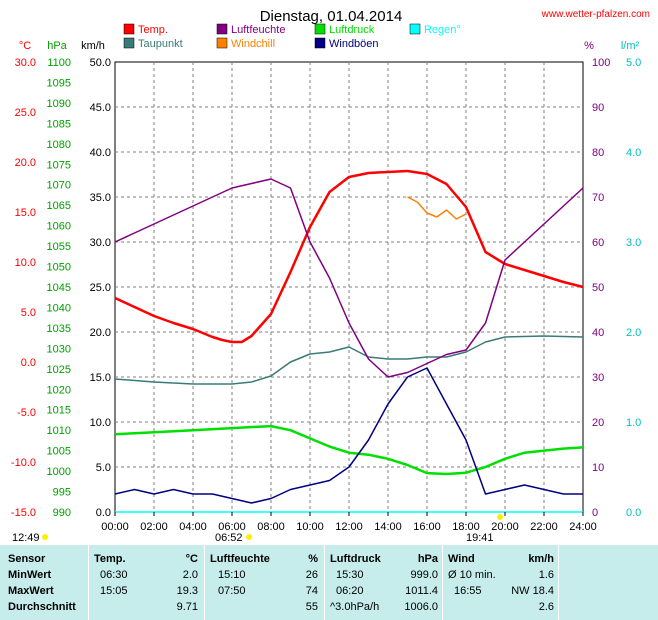  I want to click on wind-tick-label: 40.0, so click(100, 153).